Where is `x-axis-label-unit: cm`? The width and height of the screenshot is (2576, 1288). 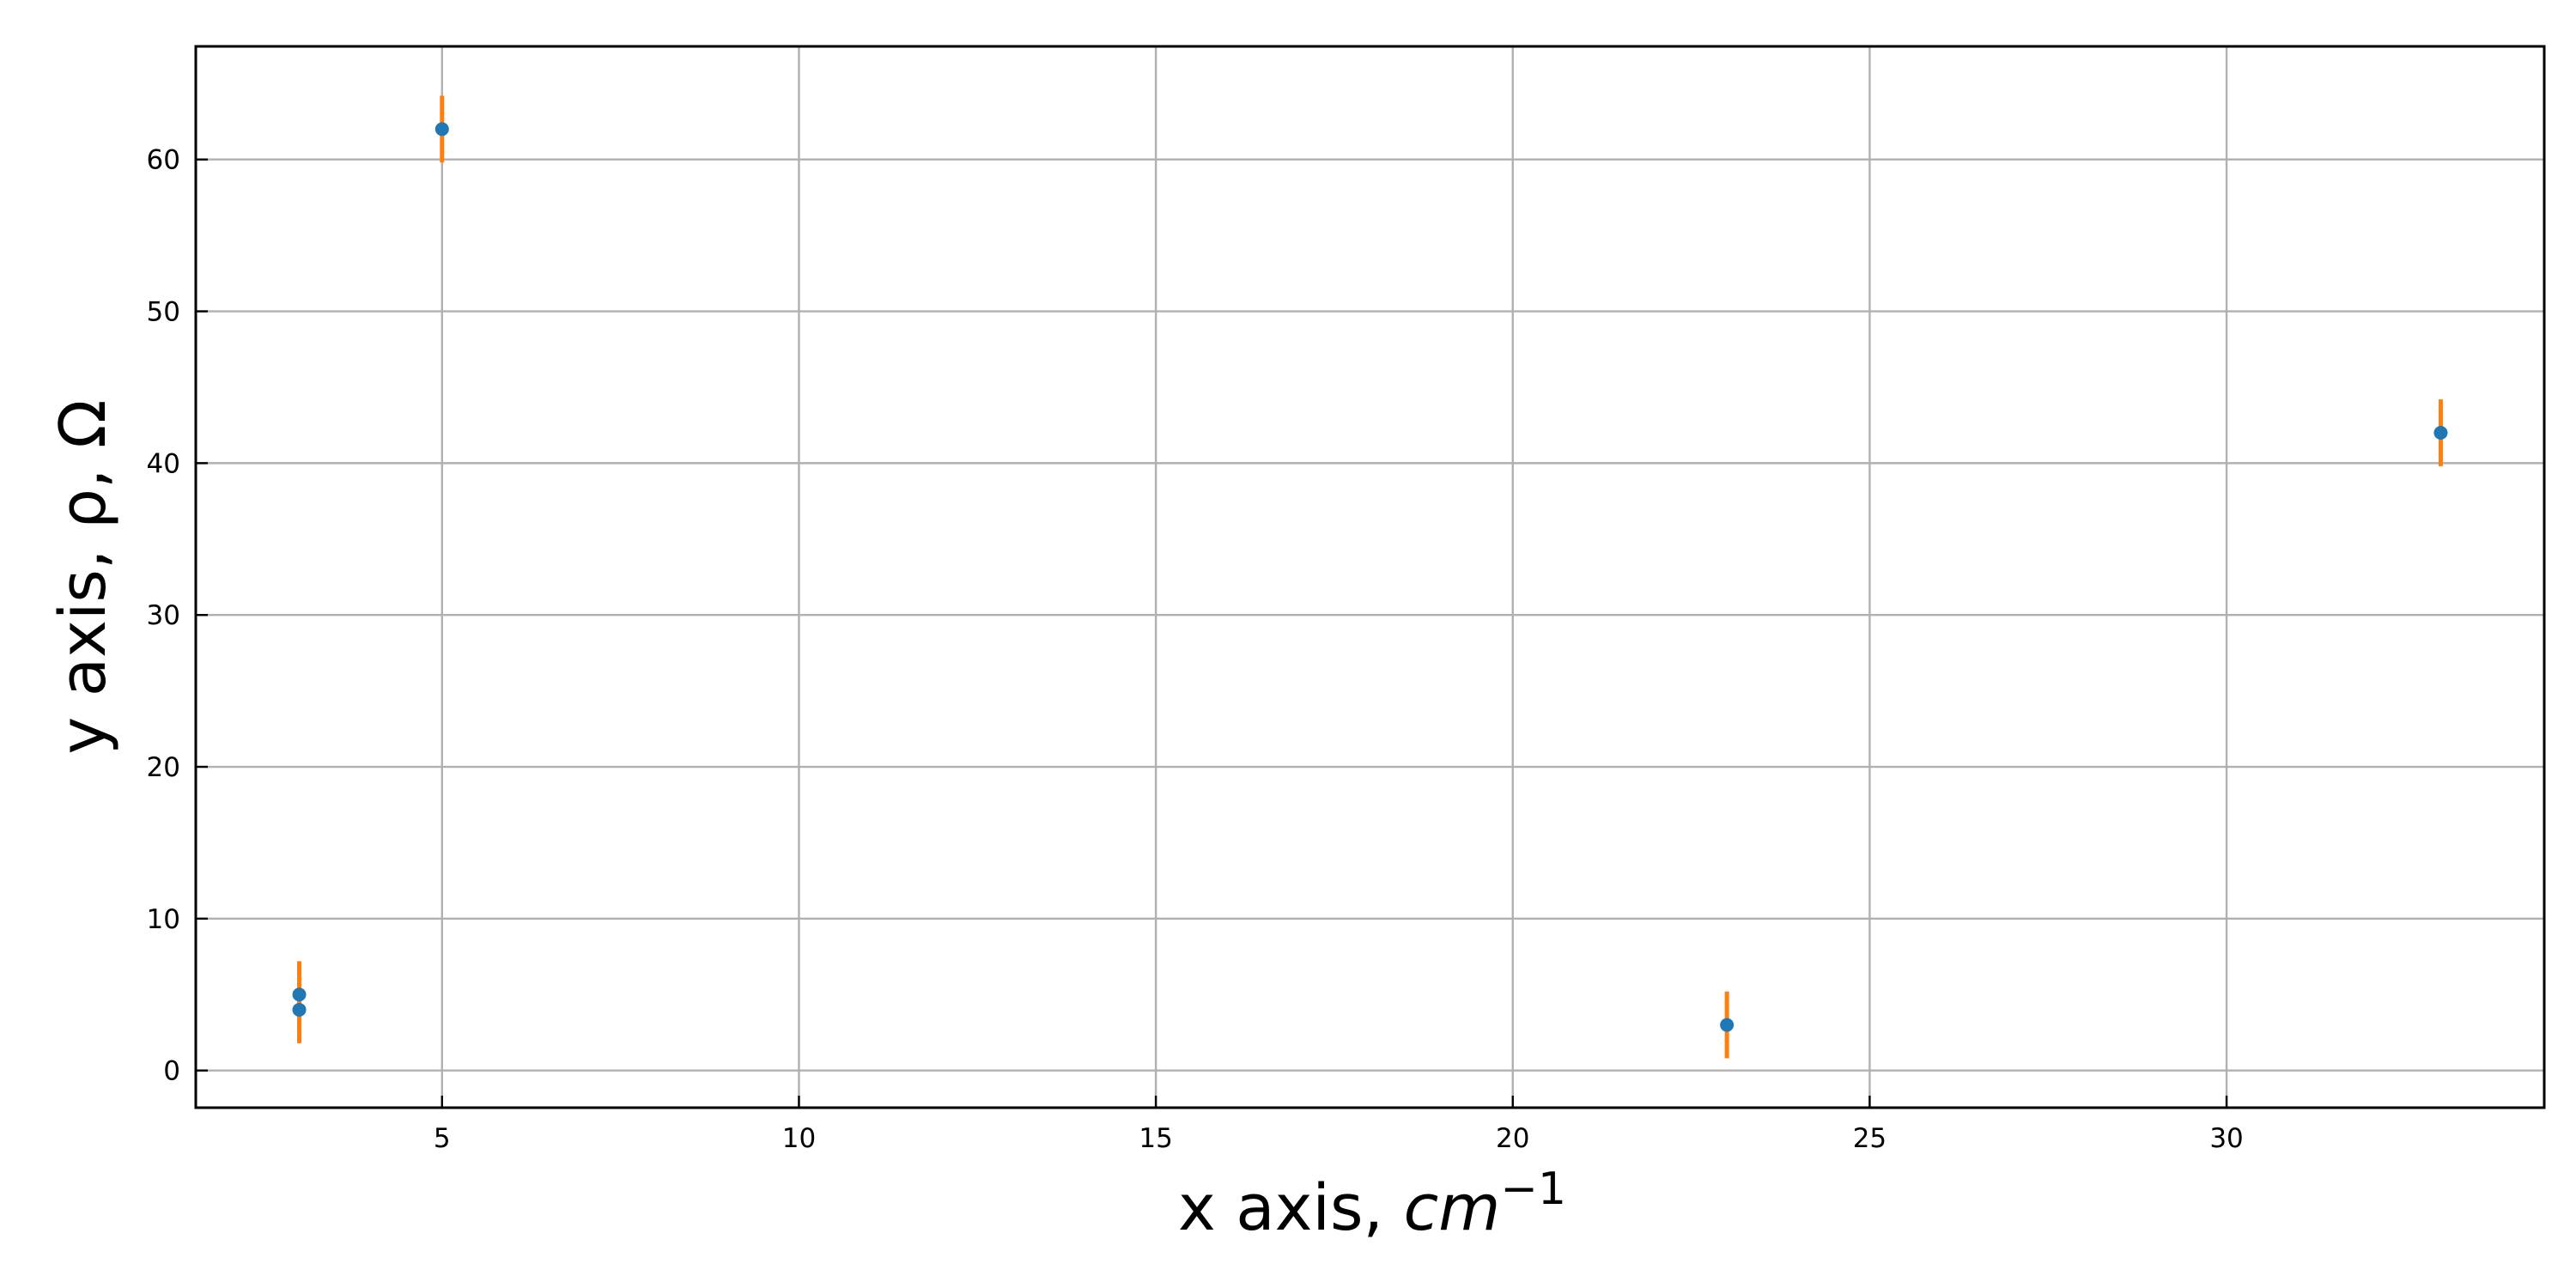
x-axis-label-unit: cm is located at coordinates (1452, 1208).